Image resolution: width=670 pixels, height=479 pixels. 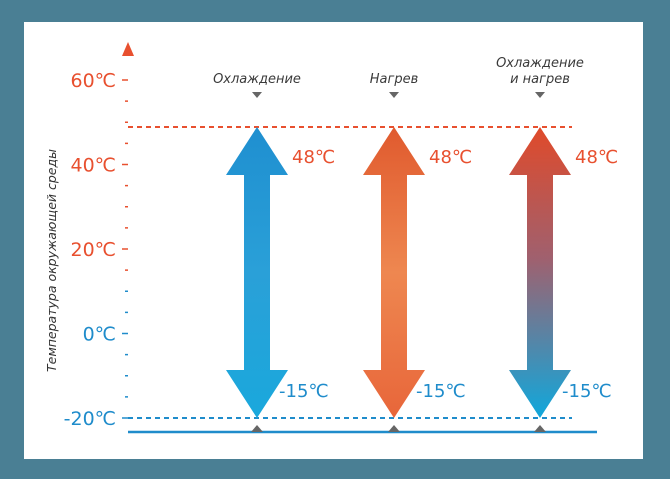 I want to click on y-axis-tick-label: -20℃, so click(x=90, y=419).